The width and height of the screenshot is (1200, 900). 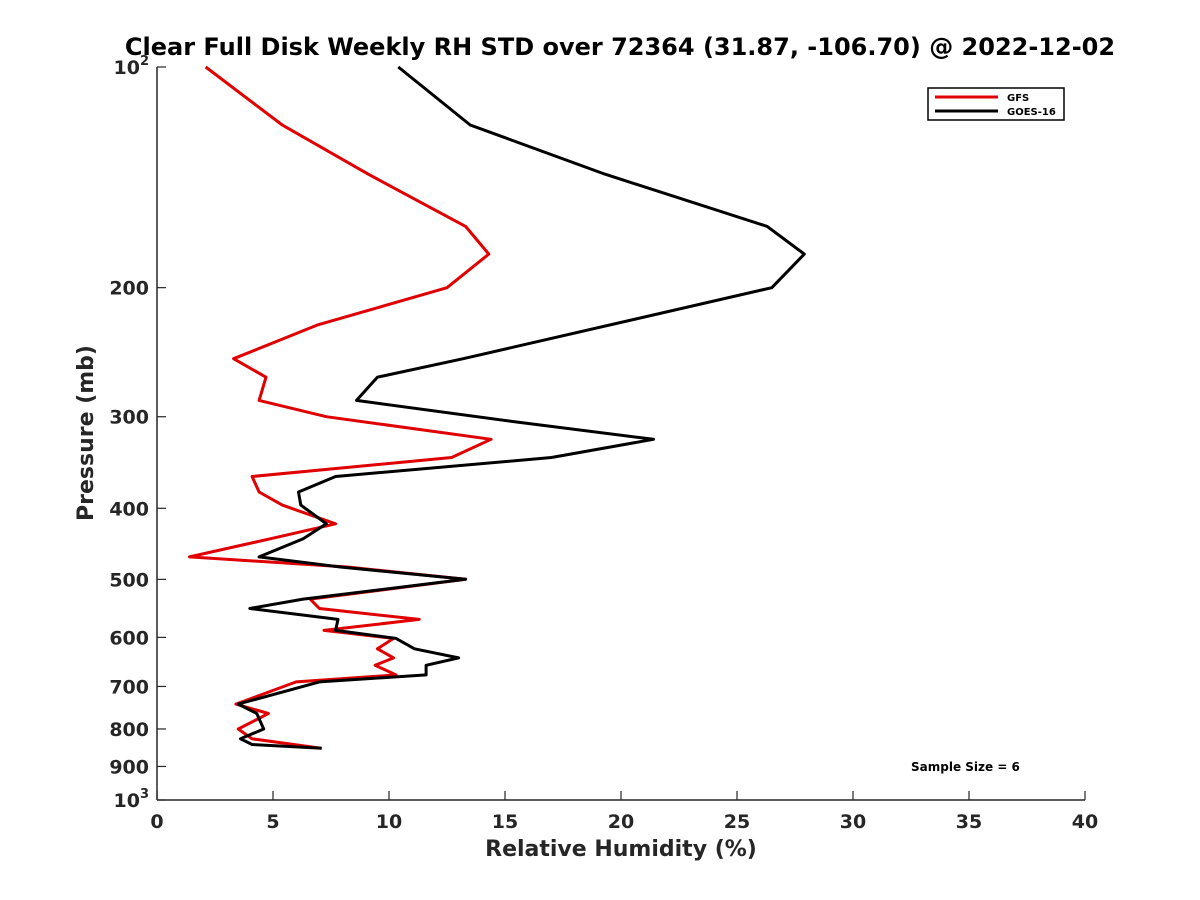 I want to click on x-ticks: 0 5 10 15 20 25 30 35 40, so click(x=624, y=812).